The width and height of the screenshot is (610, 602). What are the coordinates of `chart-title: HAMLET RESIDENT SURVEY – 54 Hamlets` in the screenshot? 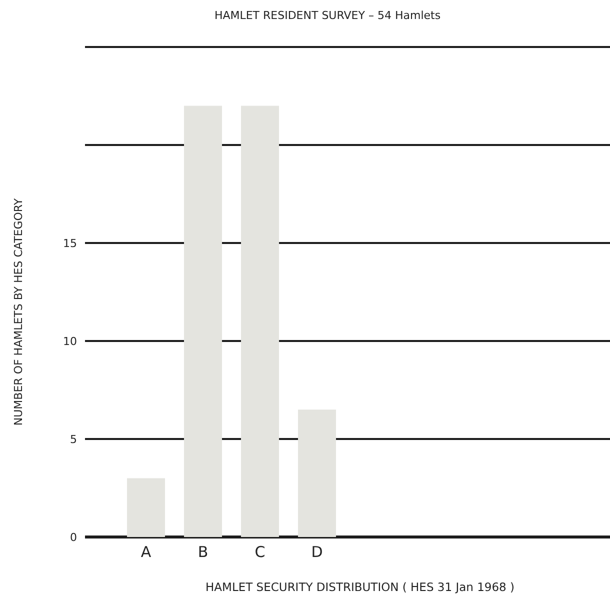 It's located at (327, 15).